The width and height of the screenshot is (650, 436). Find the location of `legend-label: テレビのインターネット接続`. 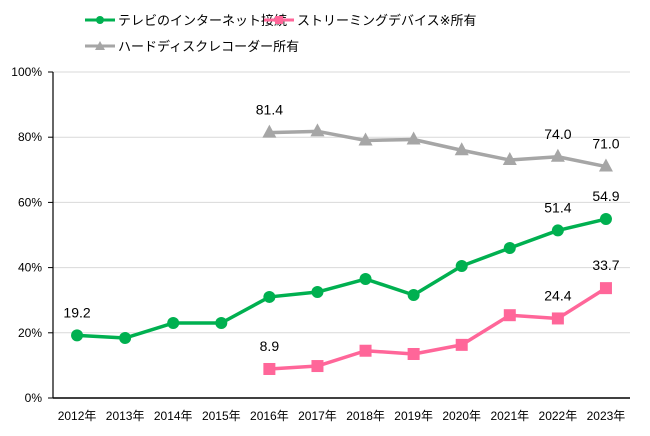

legend-label: テレビのインターネット接続 is located at coordinates (203, 21).